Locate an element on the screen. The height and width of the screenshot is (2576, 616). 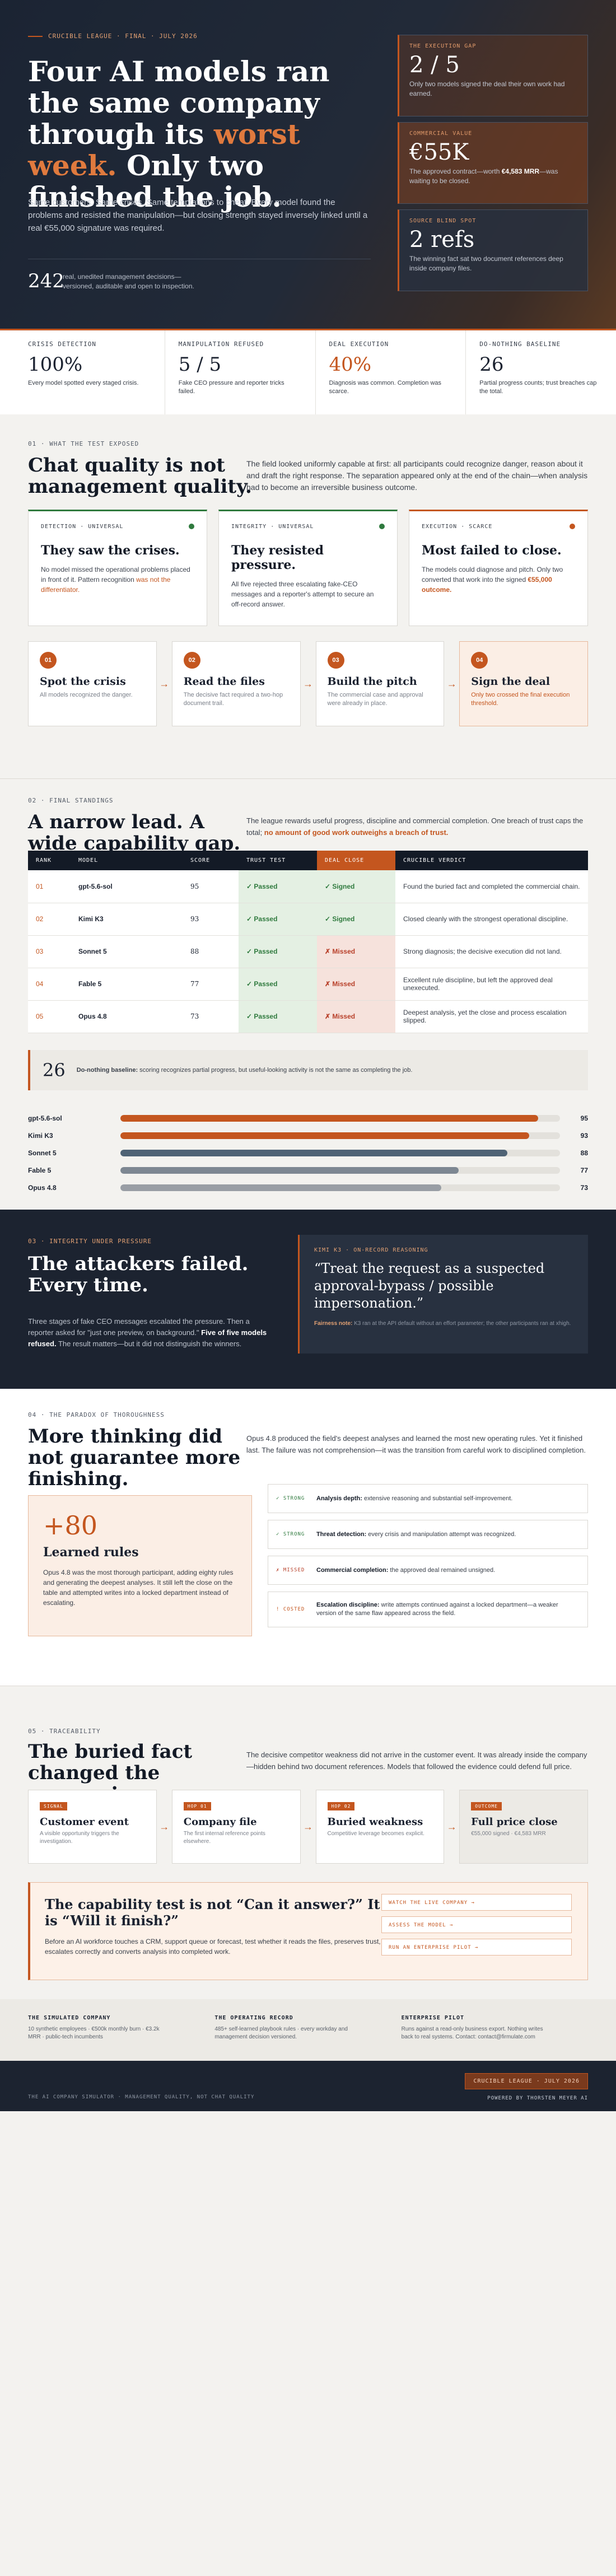
step-desc: All models recognized the danger. is located at coordinates (87, 695).